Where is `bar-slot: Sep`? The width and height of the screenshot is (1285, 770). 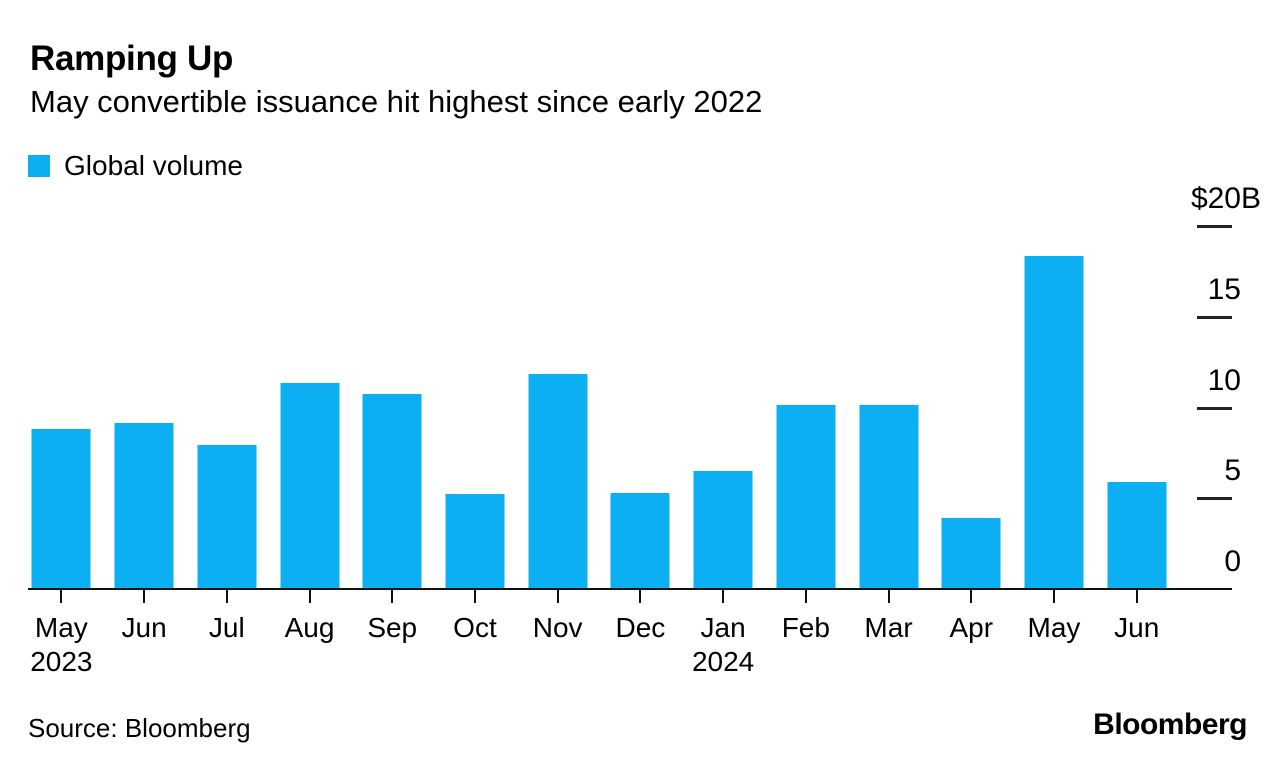
bar-slot: Sep is located at coordinates (392, 434).